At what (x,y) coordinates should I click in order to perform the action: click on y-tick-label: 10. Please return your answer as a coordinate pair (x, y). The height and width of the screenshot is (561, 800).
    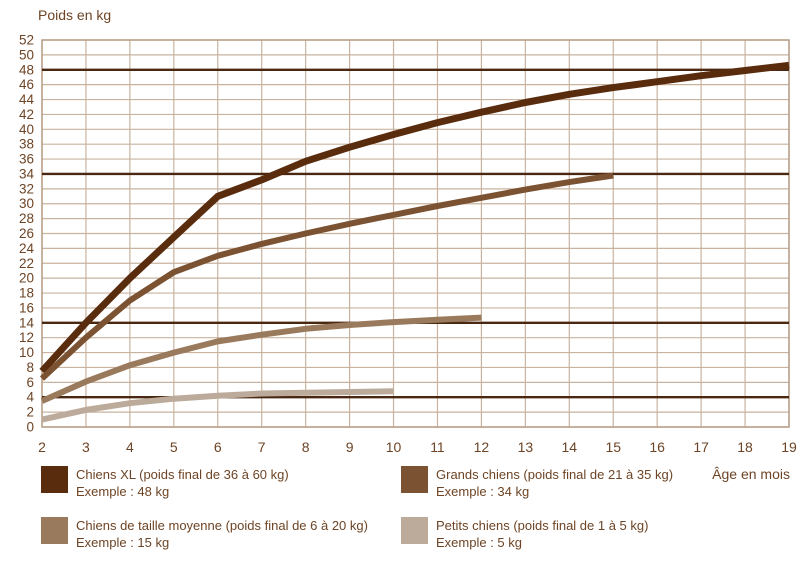
    Looking at the image, I should click on (26, 352).